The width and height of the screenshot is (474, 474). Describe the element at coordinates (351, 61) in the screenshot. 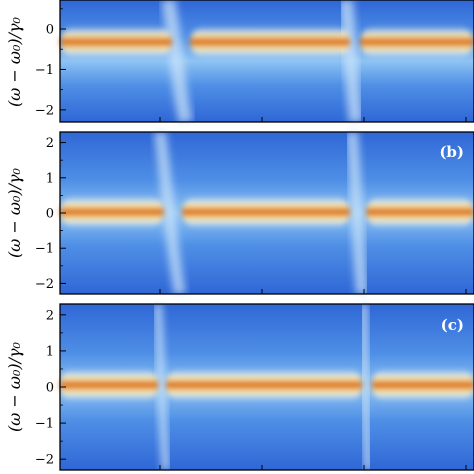

I see `panel-a-resonance-right` at that location.